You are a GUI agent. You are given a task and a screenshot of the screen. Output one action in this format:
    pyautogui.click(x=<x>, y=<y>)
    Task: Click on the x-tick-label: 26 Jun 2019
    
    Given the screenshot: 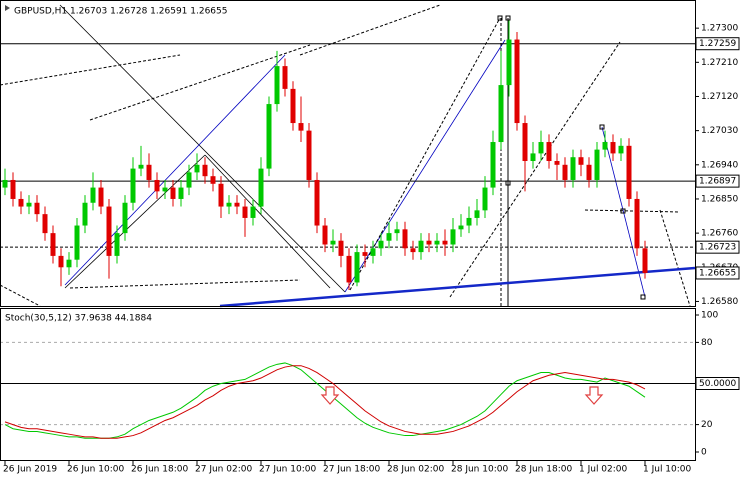 What is the action you would take?
    pyautogui.click(x=30, y=470)
    